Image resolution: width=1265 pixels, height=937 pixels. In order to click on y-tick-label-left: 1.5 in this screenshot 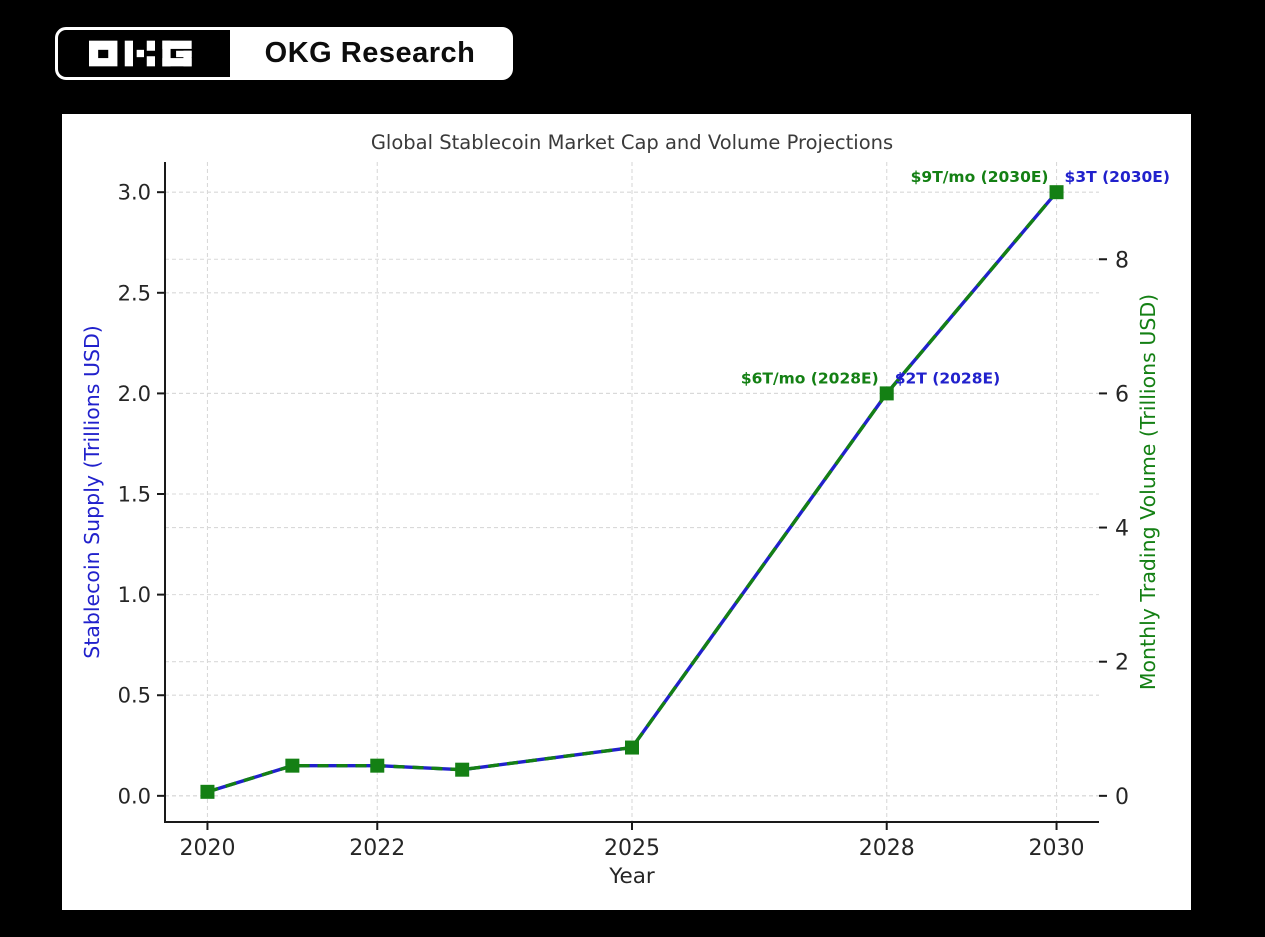, I will do `click(134, 495)`.